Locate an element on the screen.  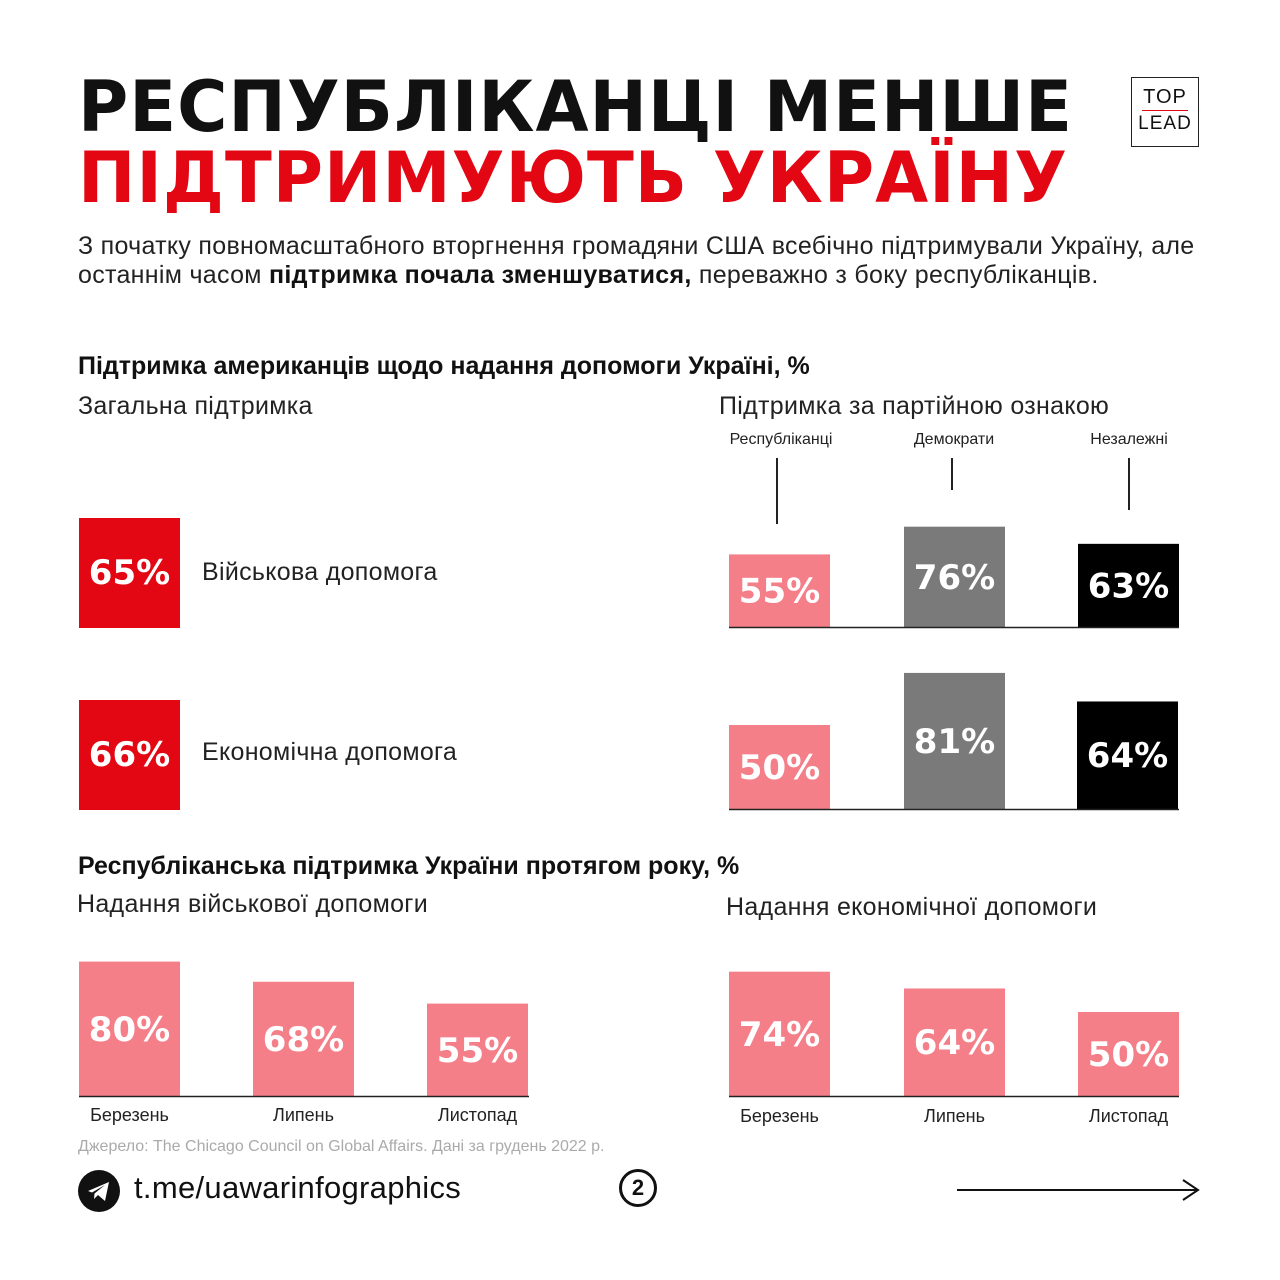
party-economic-chart: 50% 81% 64% is located at coordinates (954, 741).